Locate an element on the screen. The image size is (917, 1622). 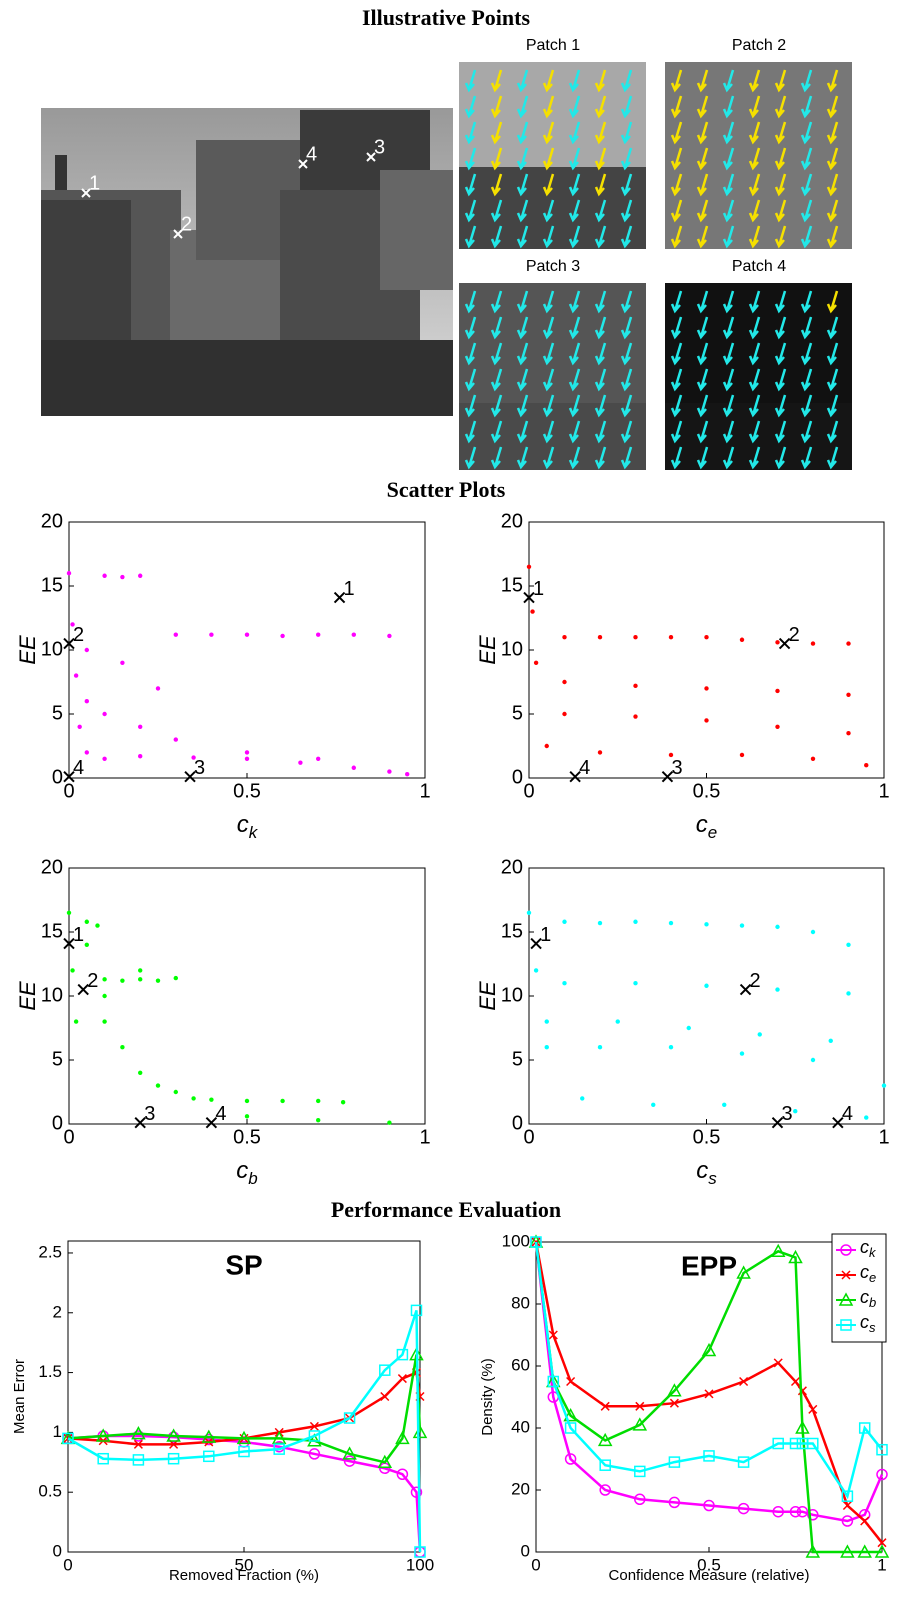
y-tick-label: 20 is located at coordinates (512, 867).